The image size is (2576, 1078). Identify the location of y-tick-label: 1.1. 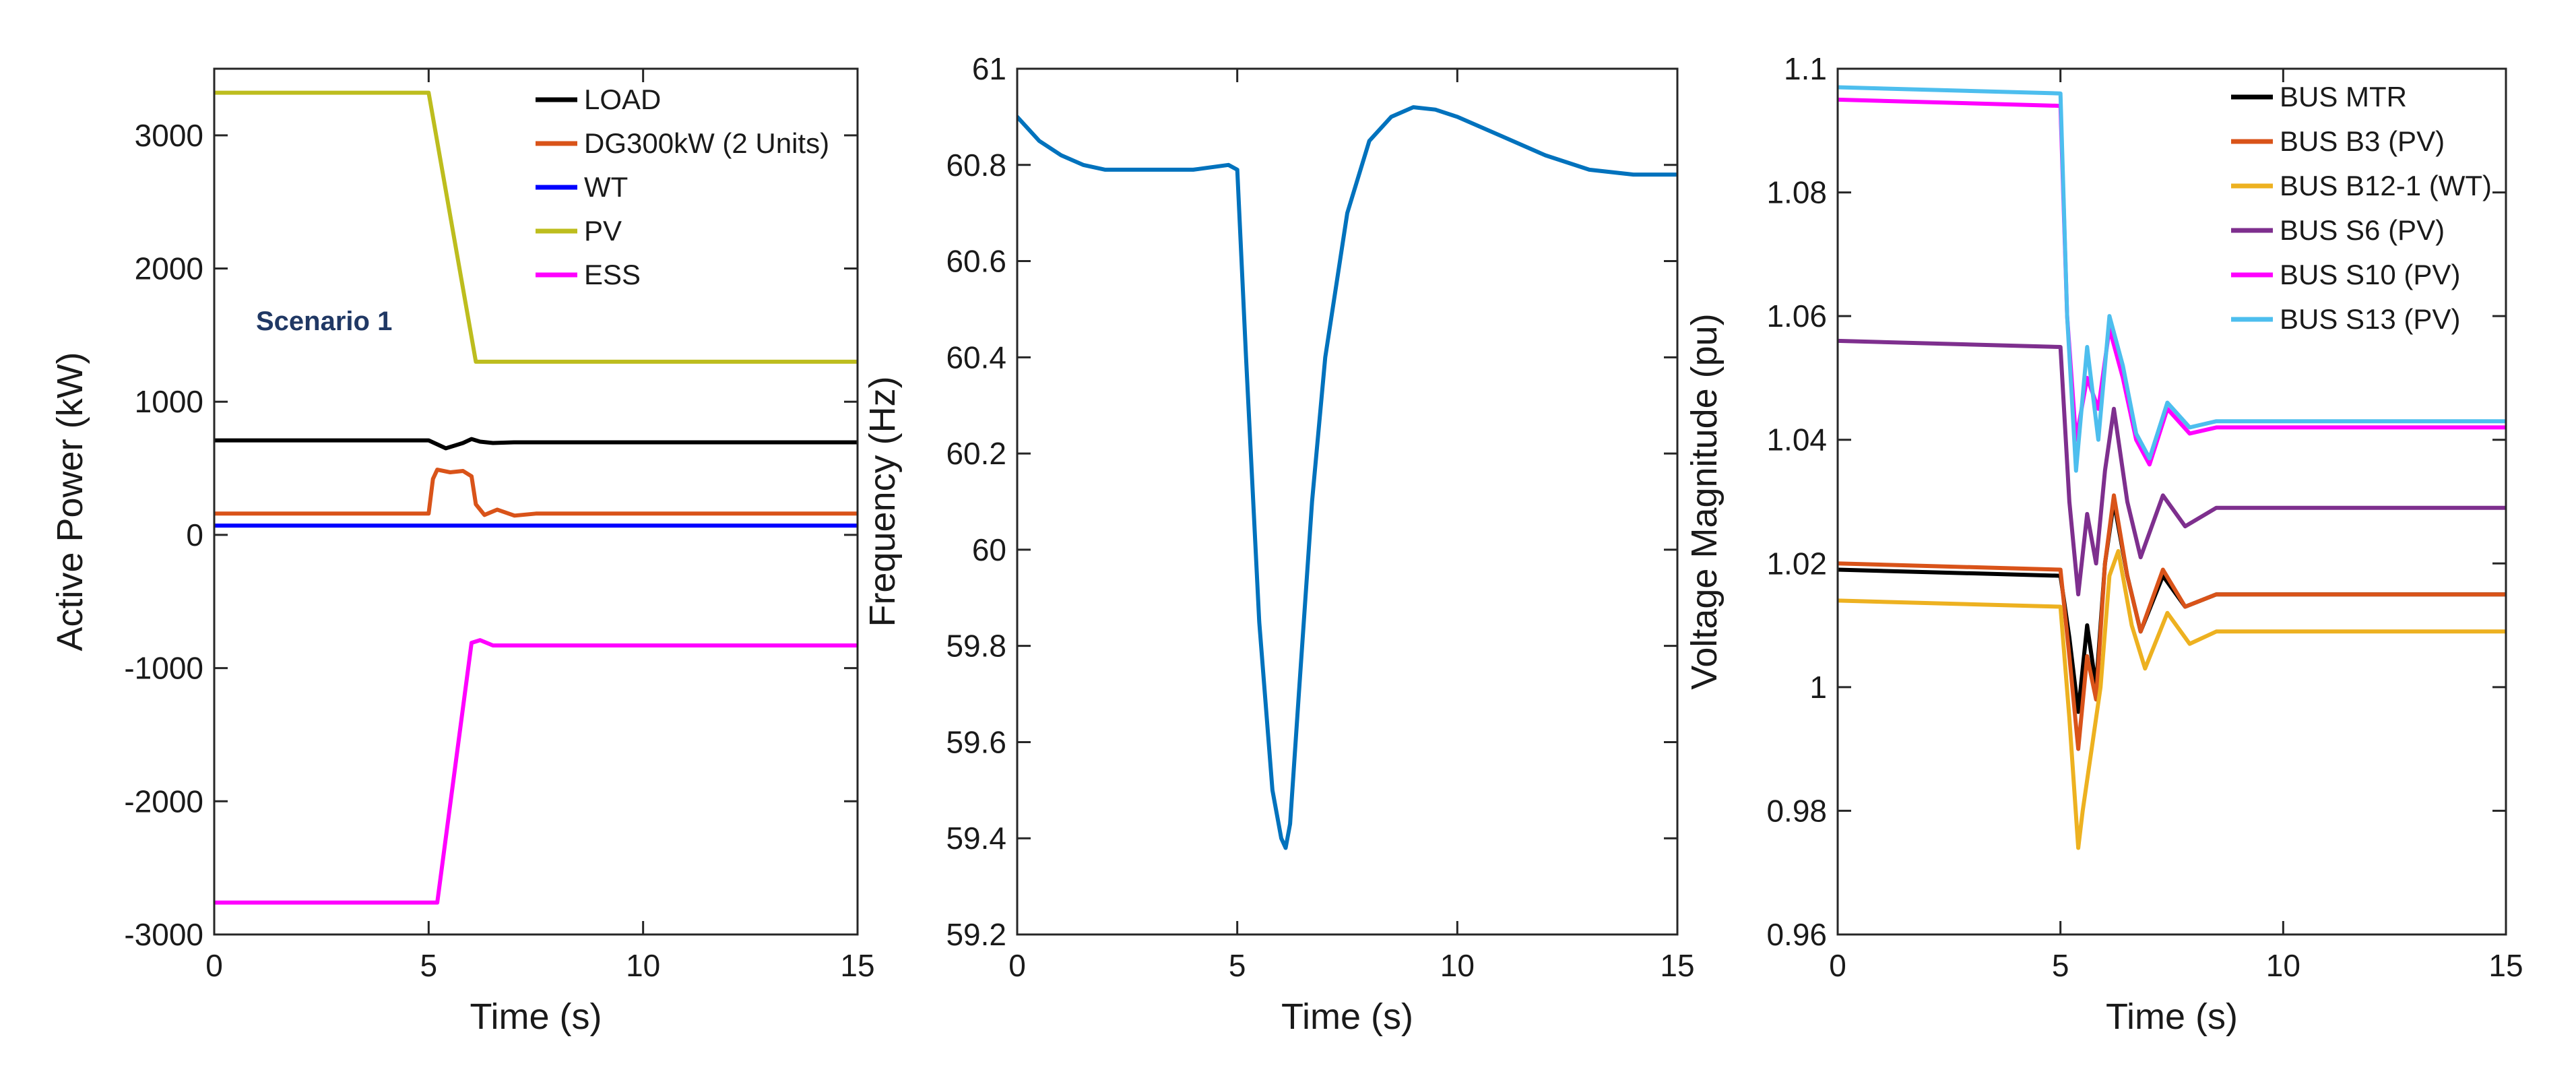
(1806, 68).